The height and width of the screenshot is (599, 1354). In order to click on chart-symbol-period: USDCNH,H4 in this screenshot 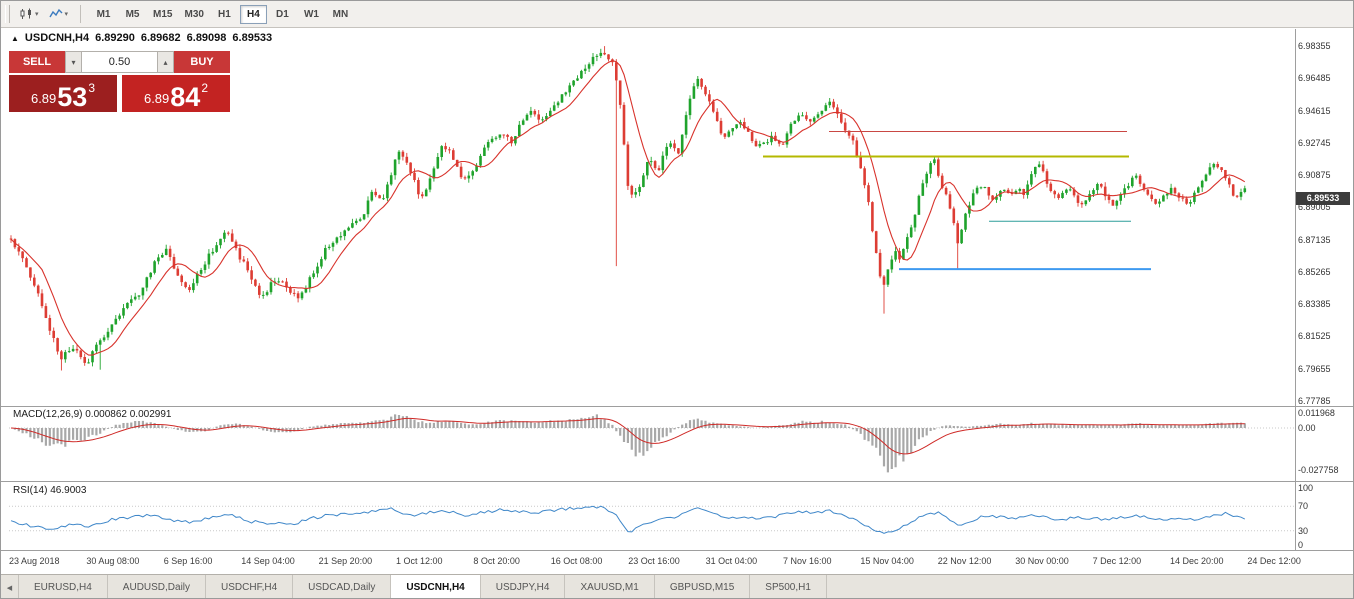, I will do `click(57, 38)`.